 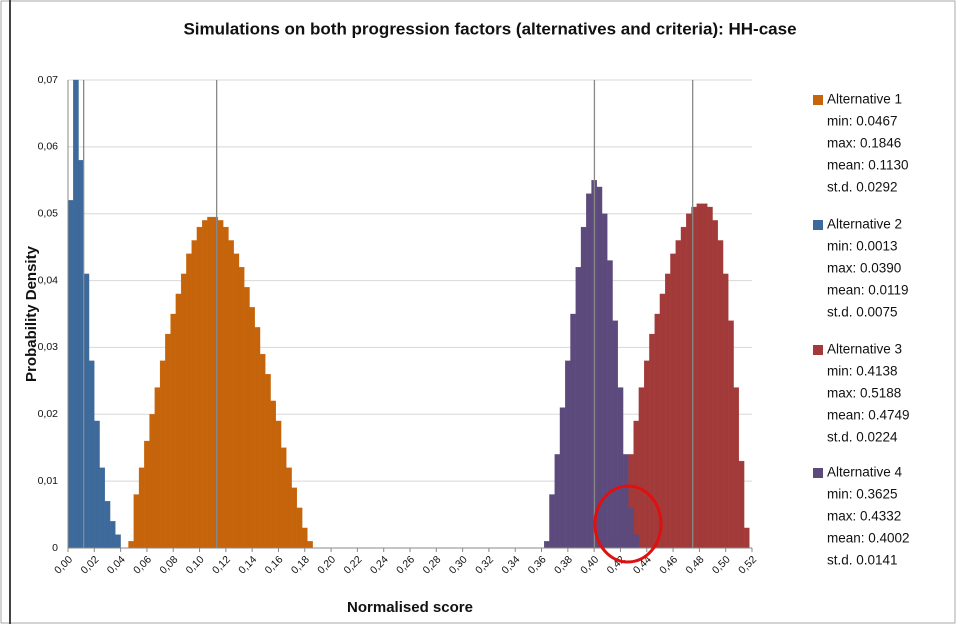 I want to click on y-tick-label: 0,05, so click(x=48, y=213).